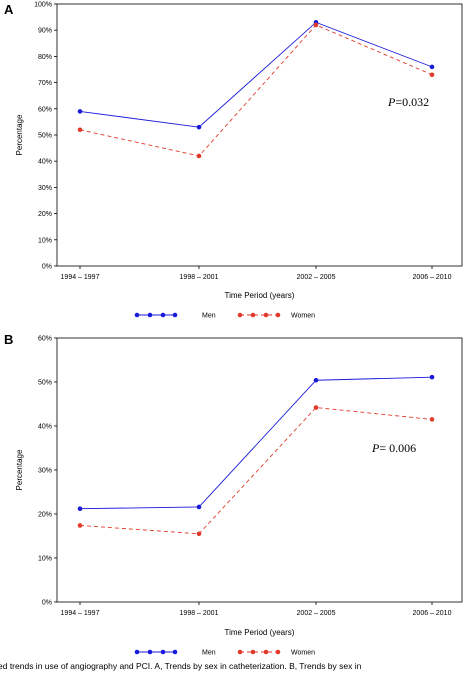 The height and width of the screenshot is (673, 474). I want to click on y-tick-label: 90%, so click(45, 31).